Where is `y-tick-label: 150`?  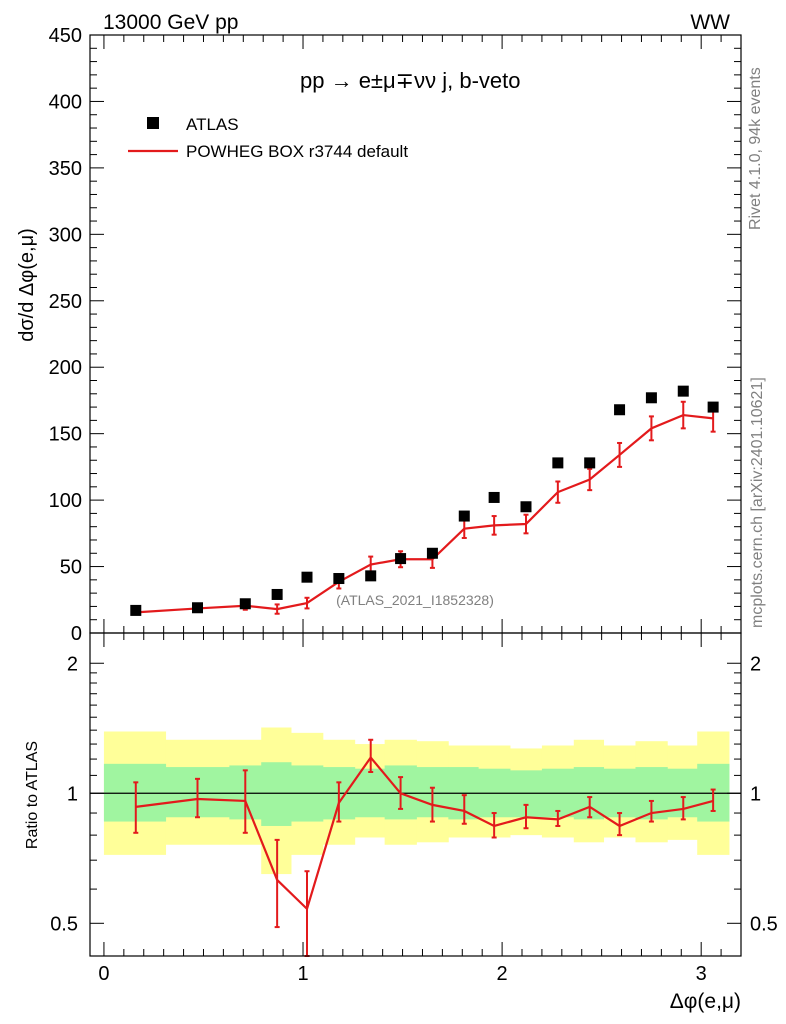 y-tick-label: 150 is located at coordinates (65, 435).